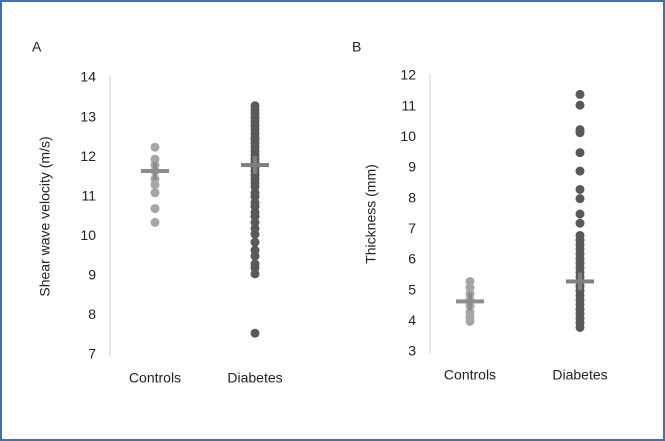  Describe the element at coordinates (356, 47) in the screenshot. I see `panel-label: B` at that location.